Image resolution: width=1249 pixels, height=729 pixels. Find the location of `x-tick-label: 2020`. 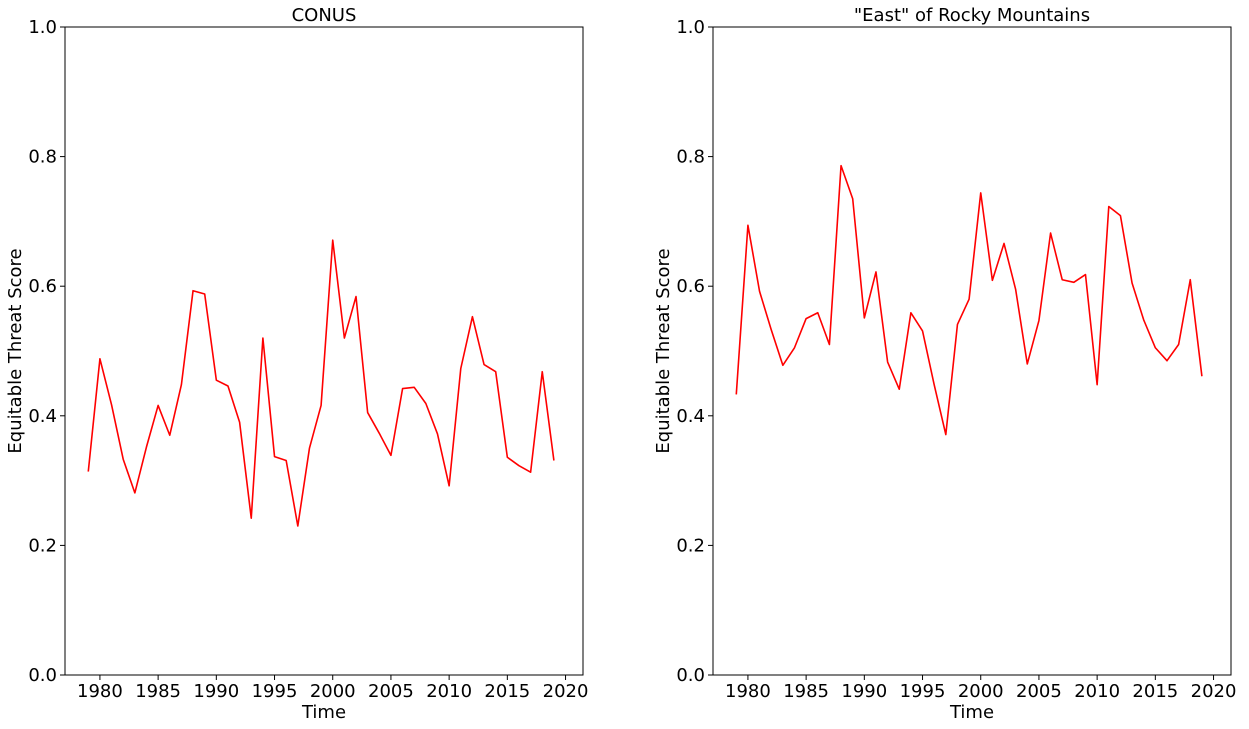

x-tick-label: 2020 is located at coordinates (1214, 691).